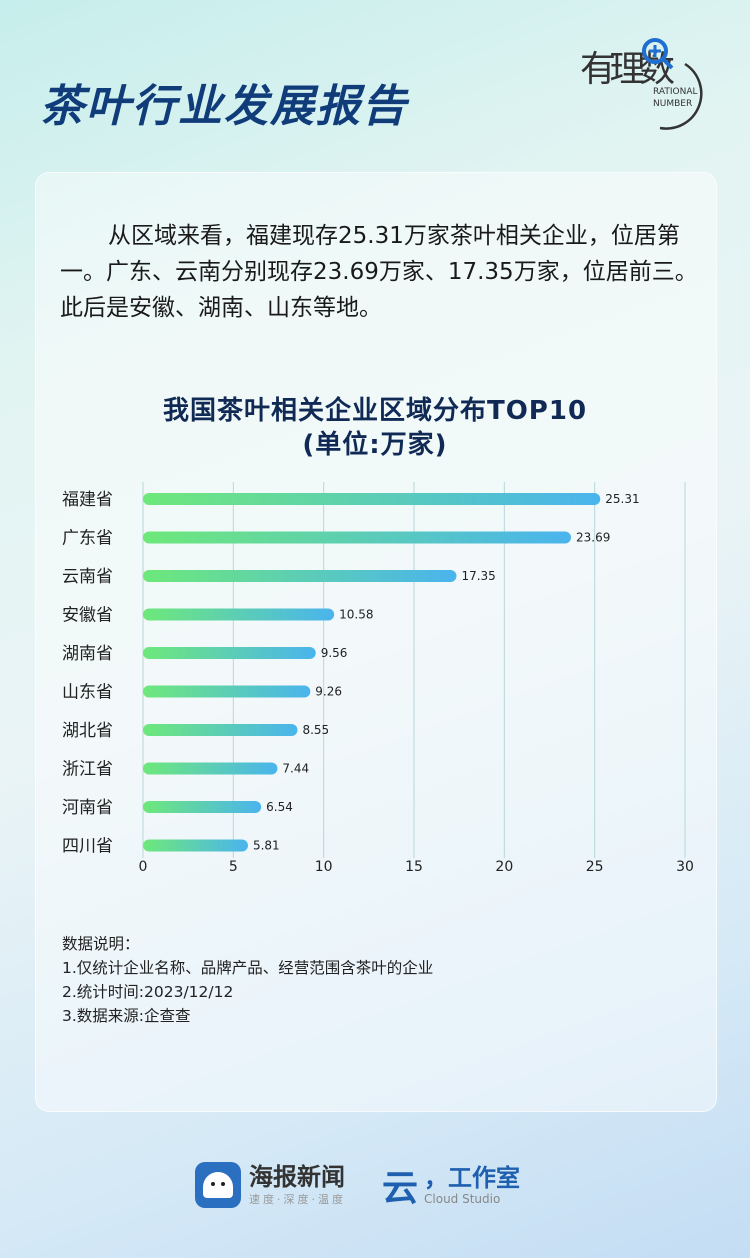 This screenshot has height=1258, width=750. I want to click on value-label: 7.44, so click(295, 769).